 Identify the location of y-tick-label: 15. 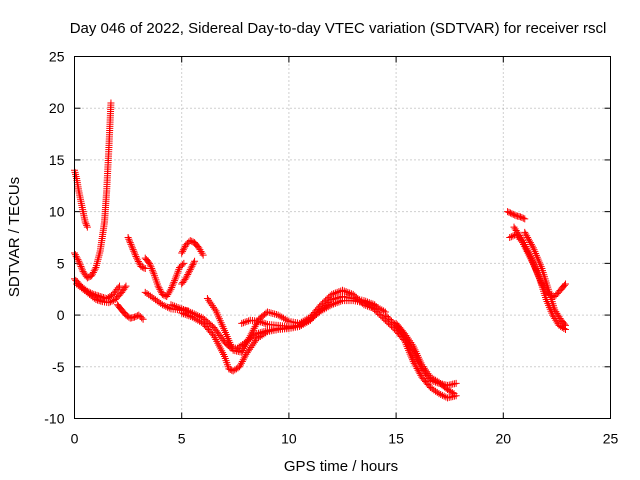
(57, 160).